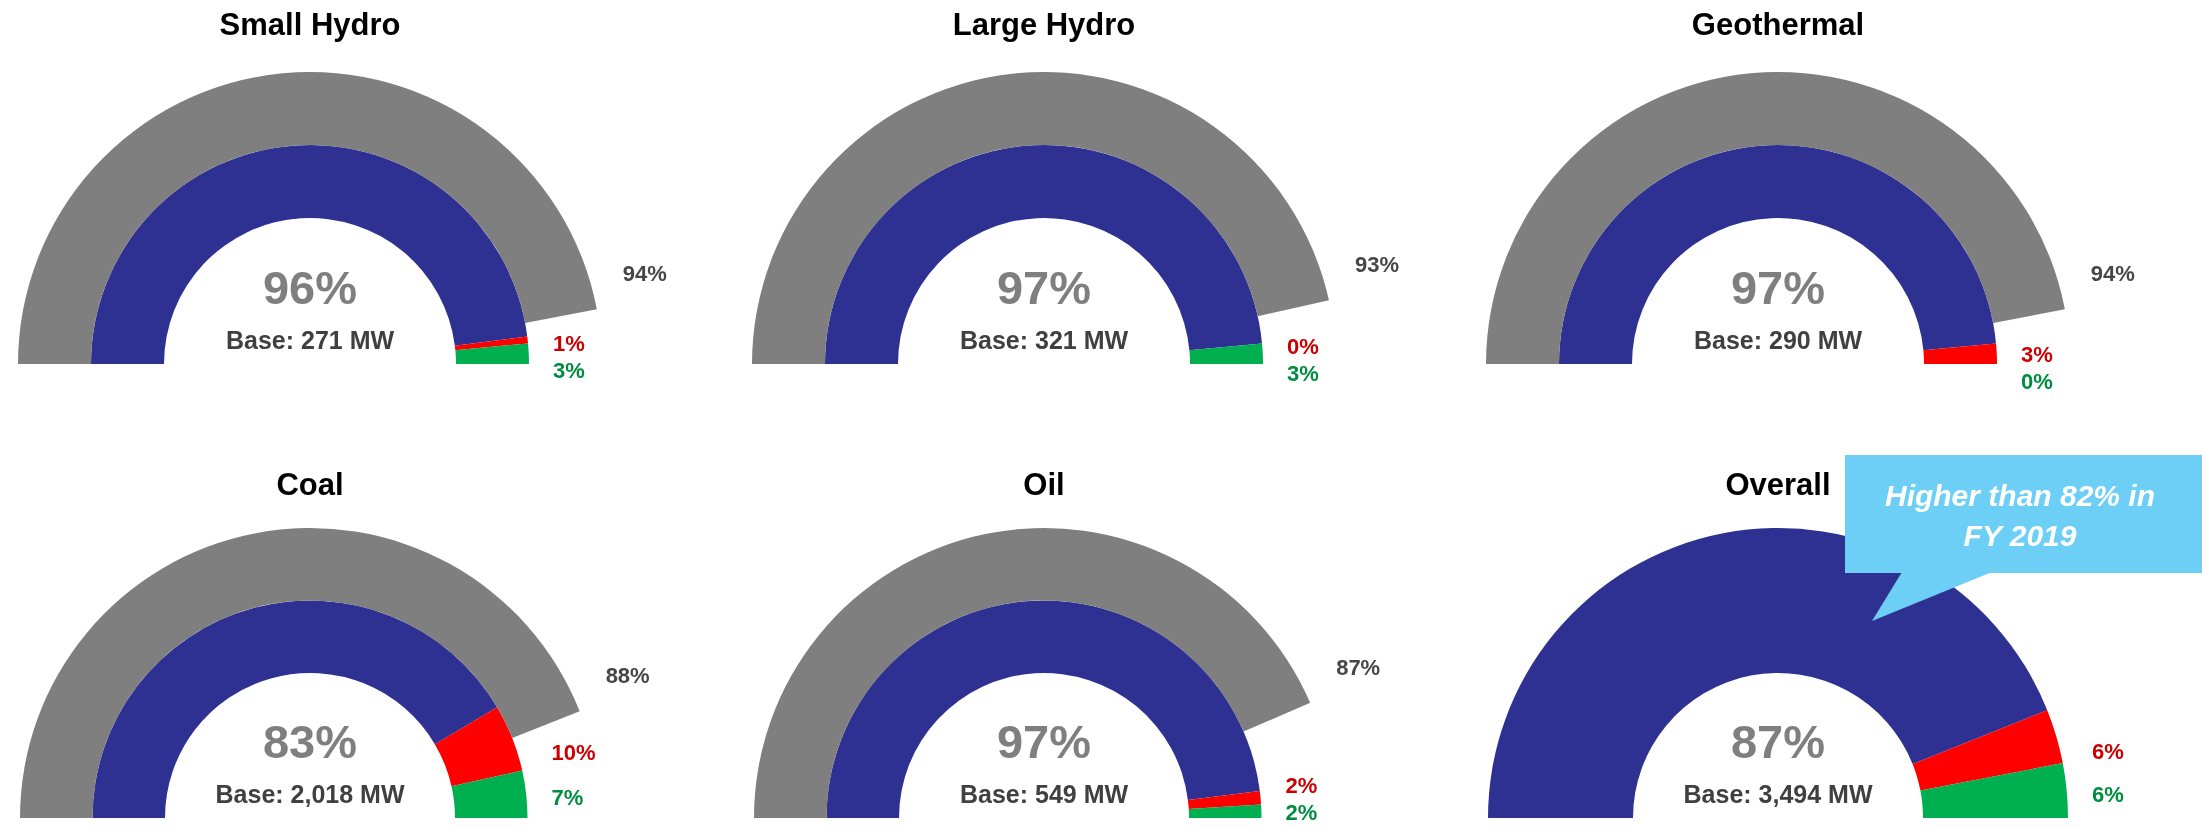 This screenshot has width=2202, height=828. What do you see at coordinates (569, 343) in the screenshot?
I see `data-label: 1%` at bounding box center [569, 343].